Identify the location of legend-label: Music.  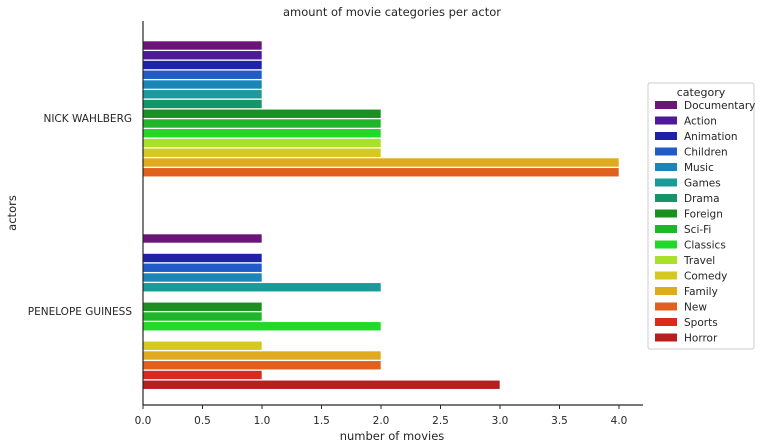
(699, 168).